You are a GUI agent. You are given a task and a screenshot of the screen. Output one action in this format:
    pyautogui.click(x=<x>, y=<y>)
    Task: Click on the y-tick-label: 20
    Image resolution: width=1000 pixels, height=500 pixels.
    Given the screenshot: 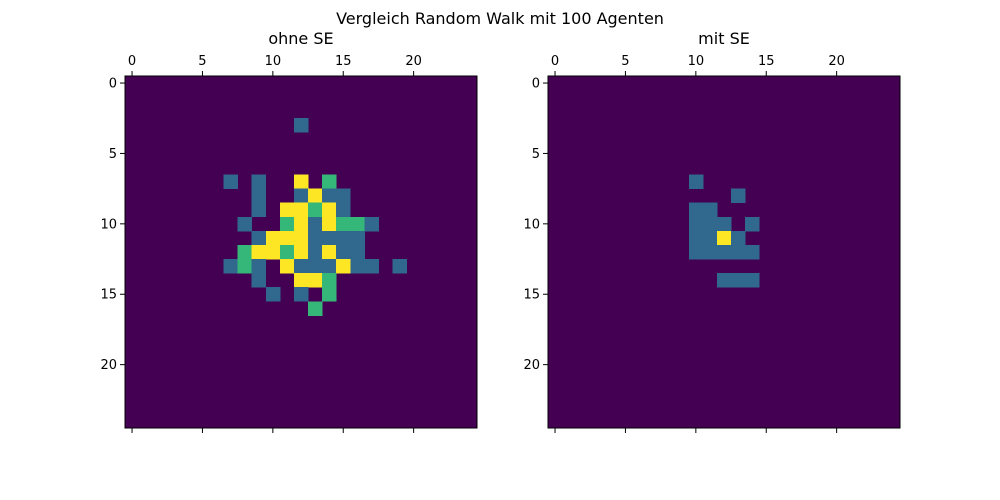 What is the action you would take?
    pyautogui.click(x=108, y=365)
    